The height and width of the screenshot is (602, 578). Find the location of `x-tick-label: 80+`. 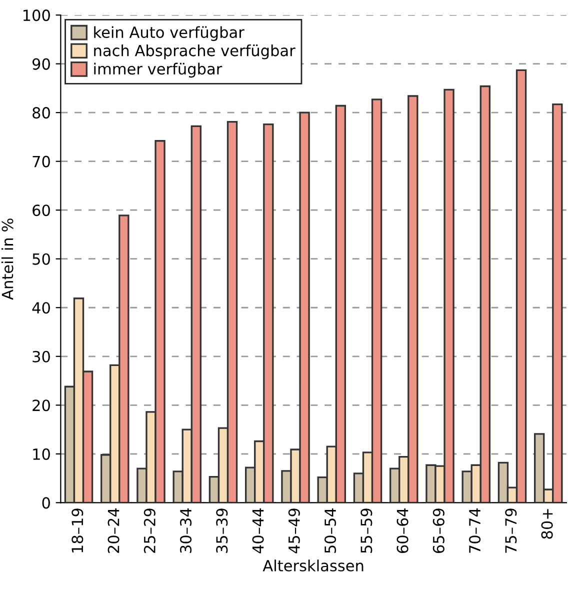

x-tick-label: 80+ is located at coordinates (547, 524).